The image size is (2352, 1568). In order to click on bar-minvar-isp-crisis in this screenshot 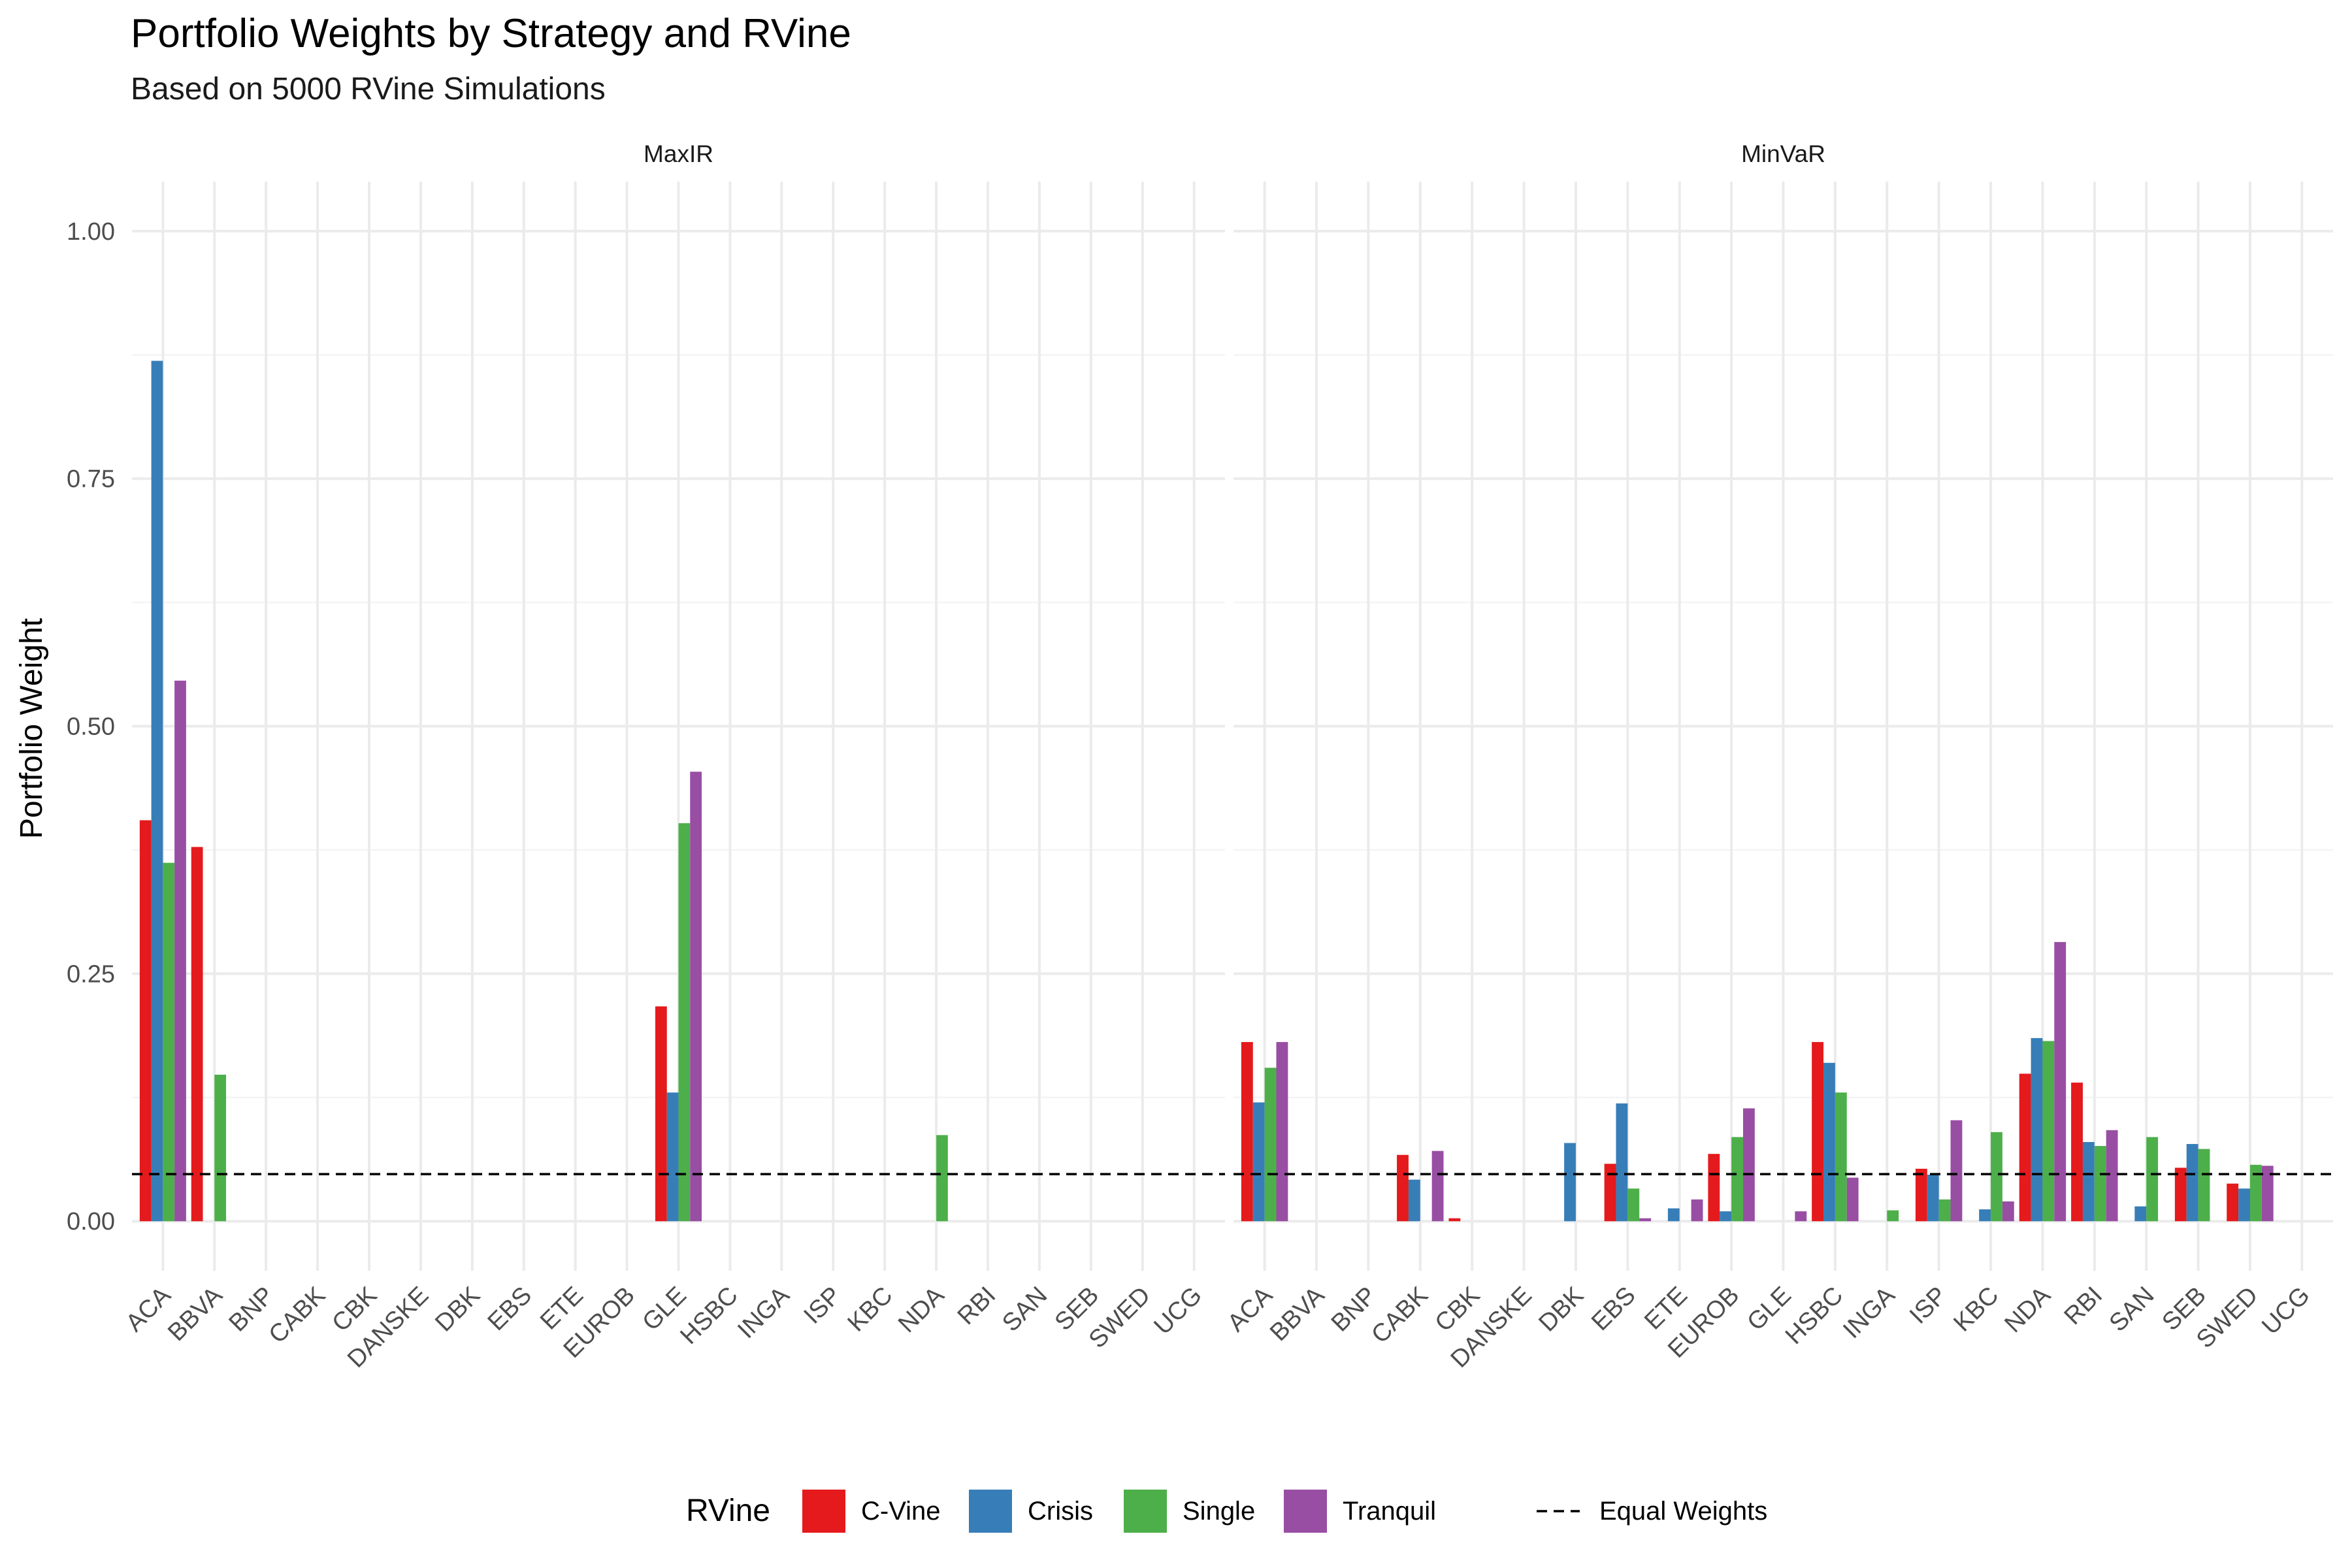, I will do `click(1933, 1198)`.